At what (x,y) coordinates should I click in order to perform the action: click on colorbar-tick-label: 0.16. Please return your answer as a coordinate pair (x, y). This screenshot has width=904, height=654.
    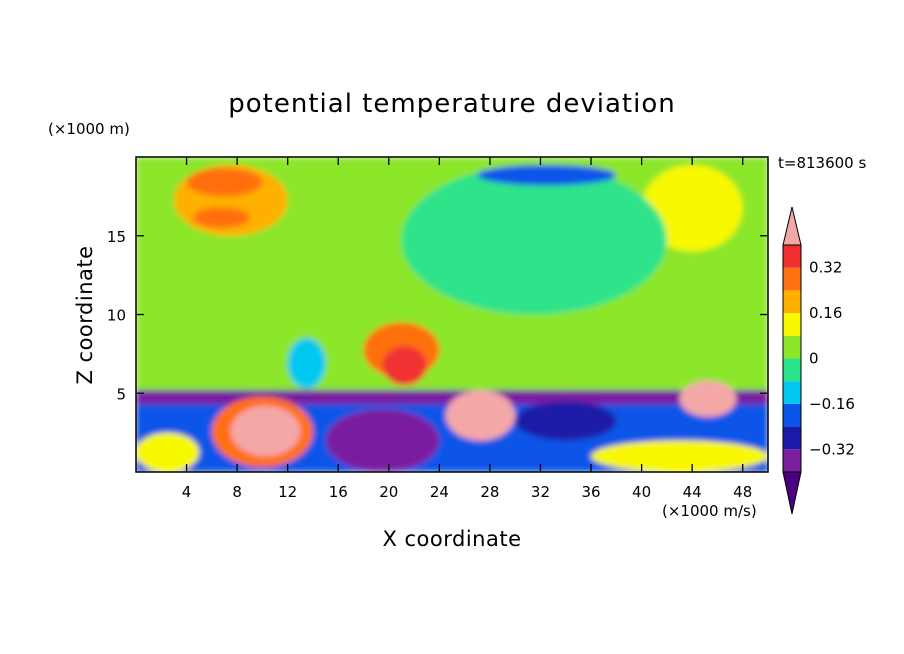
    Looking at the image, I should click on (825, 313).